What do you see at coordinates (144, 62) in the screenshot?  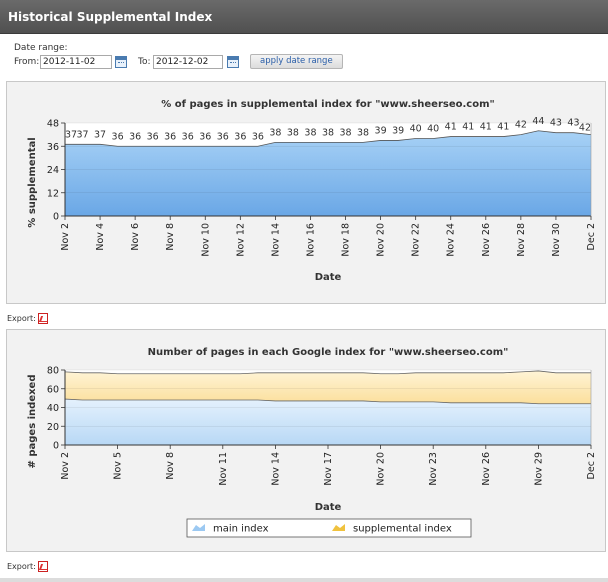 I see `to-label: To:` at bounding box center [144, 62].